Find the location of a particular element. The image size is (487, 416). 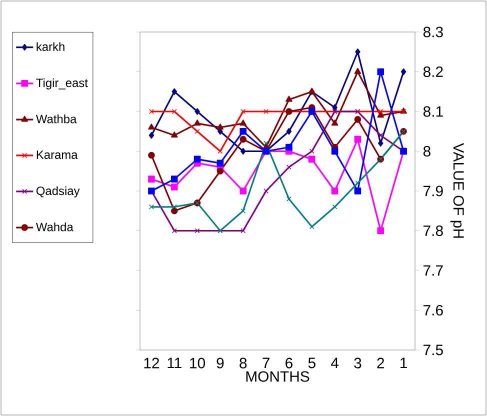

y-tick-label: 7.6 is located at coordinates (433, 310).